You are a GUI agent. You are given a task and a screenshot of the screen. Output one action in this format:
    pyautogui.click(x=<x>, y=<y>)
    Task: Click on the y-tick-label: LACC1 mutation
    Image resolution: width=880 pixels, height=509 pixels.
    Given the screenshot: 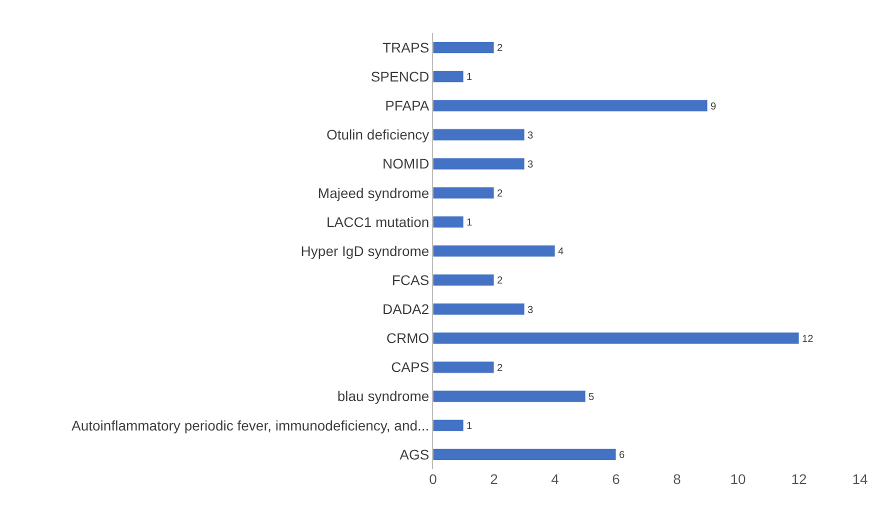 What is the action you would take?
    pyautogui.click(x=378, y=222)
    